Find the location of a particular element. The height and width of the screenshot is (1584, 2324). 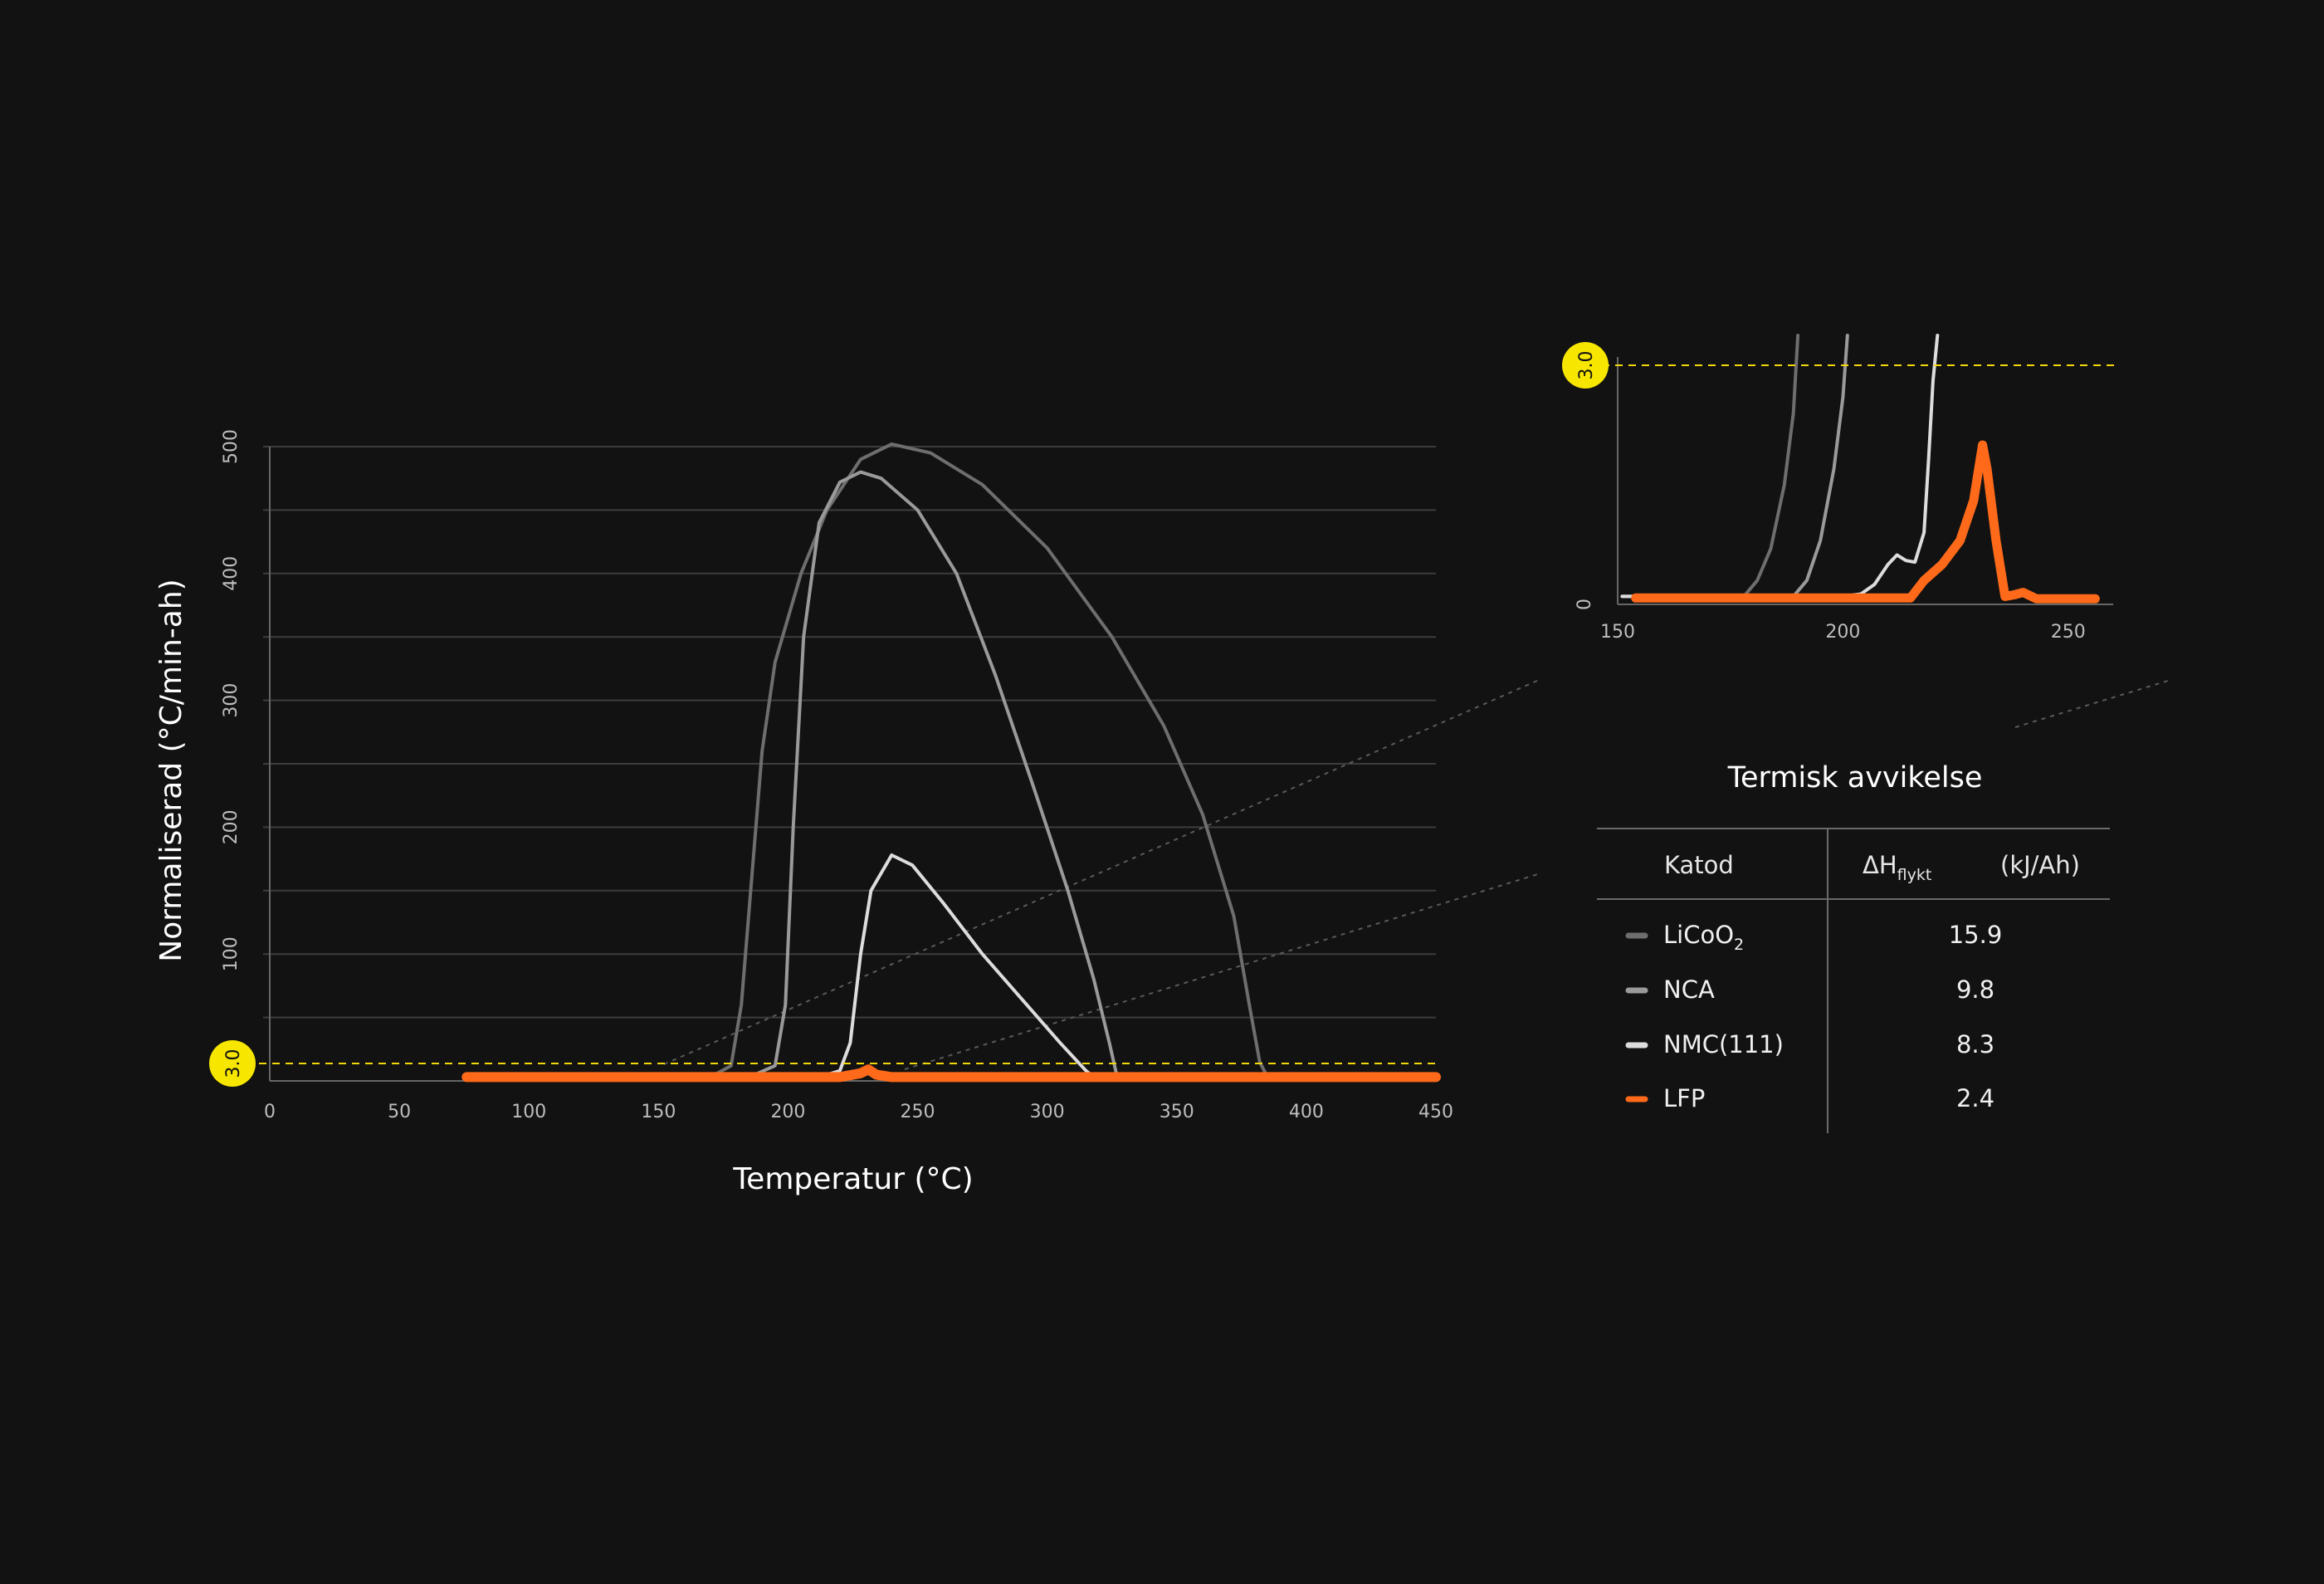

cathode-label-main: NCA is located at coordinates (1689, 989).